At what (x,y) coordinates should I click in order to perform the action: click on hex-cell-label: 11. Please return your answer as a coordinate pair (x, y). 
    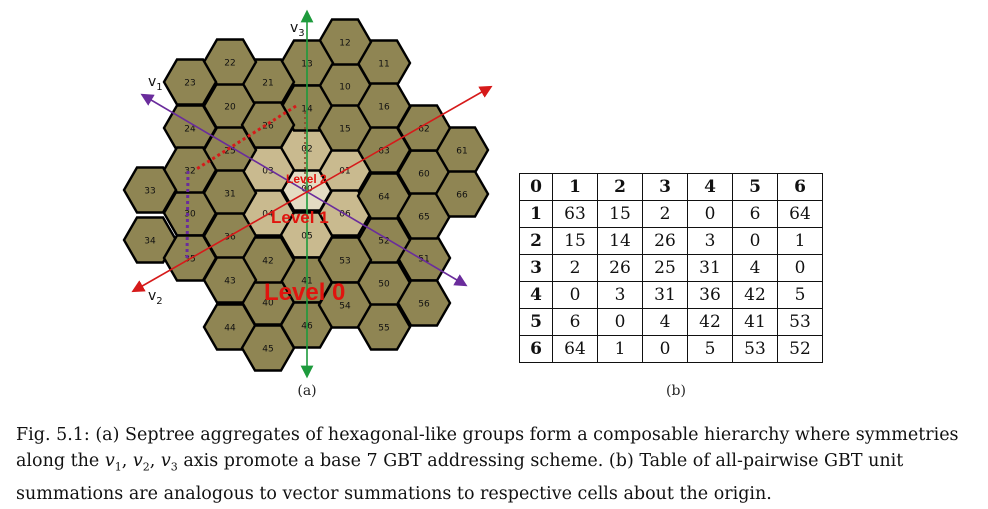
    Looking at the image, I should click on (383, 65).